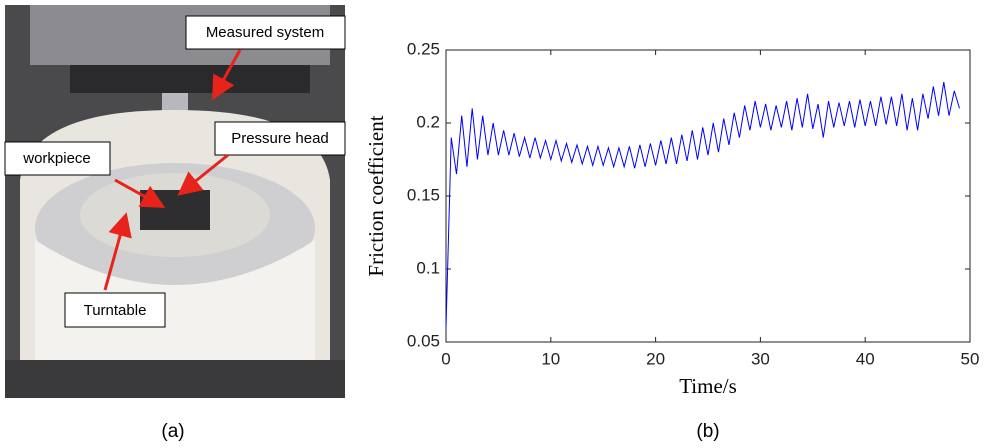 This screenshot has width=999, height=448. I want to click on y-tick-label: 0.05, so click(423, 340).